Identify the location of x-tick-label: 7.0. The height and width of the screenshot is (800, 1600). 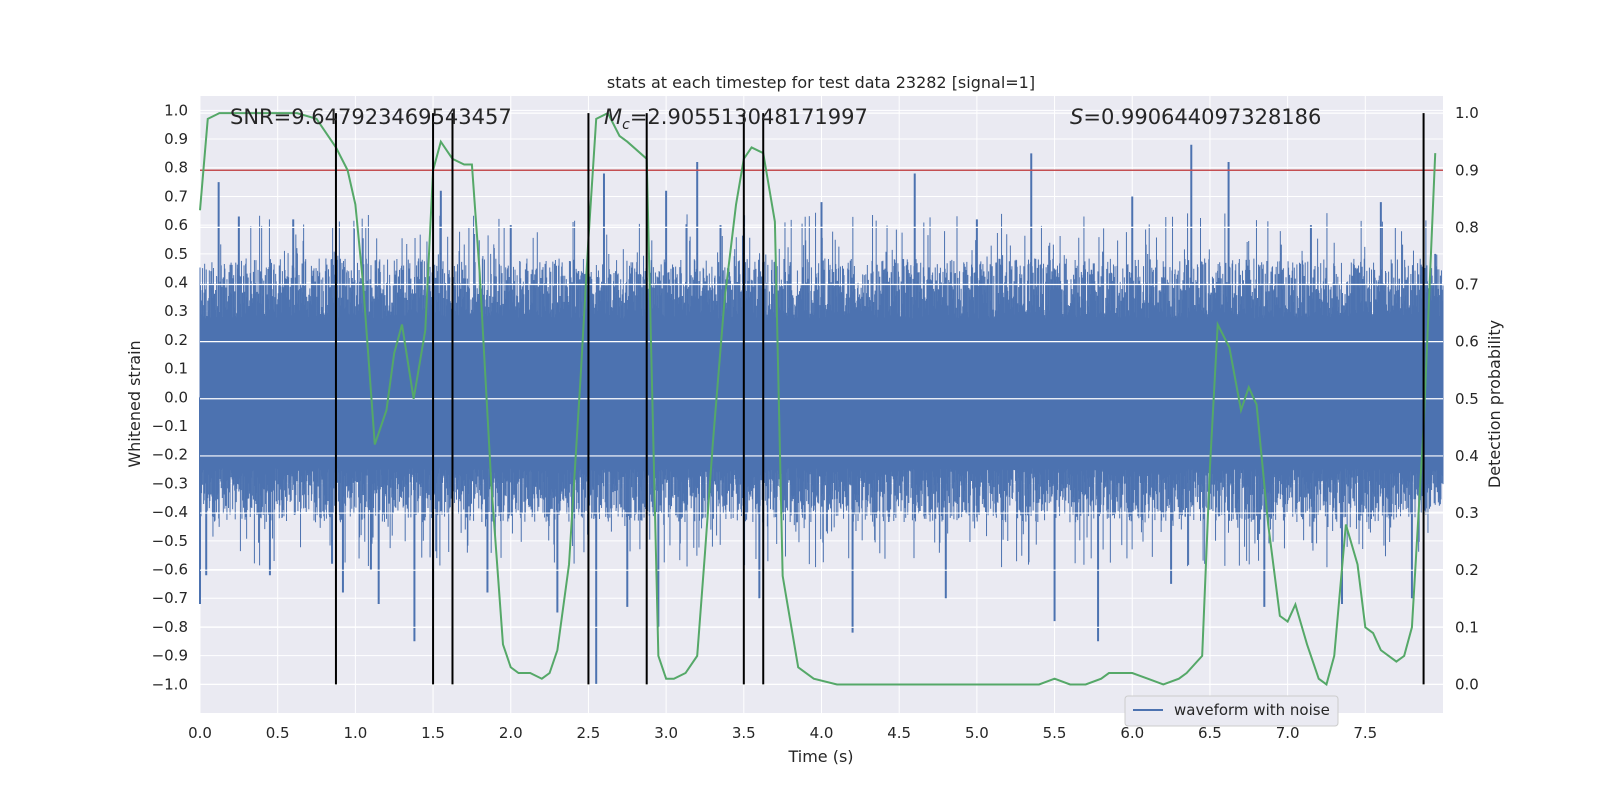
(1288, 733).